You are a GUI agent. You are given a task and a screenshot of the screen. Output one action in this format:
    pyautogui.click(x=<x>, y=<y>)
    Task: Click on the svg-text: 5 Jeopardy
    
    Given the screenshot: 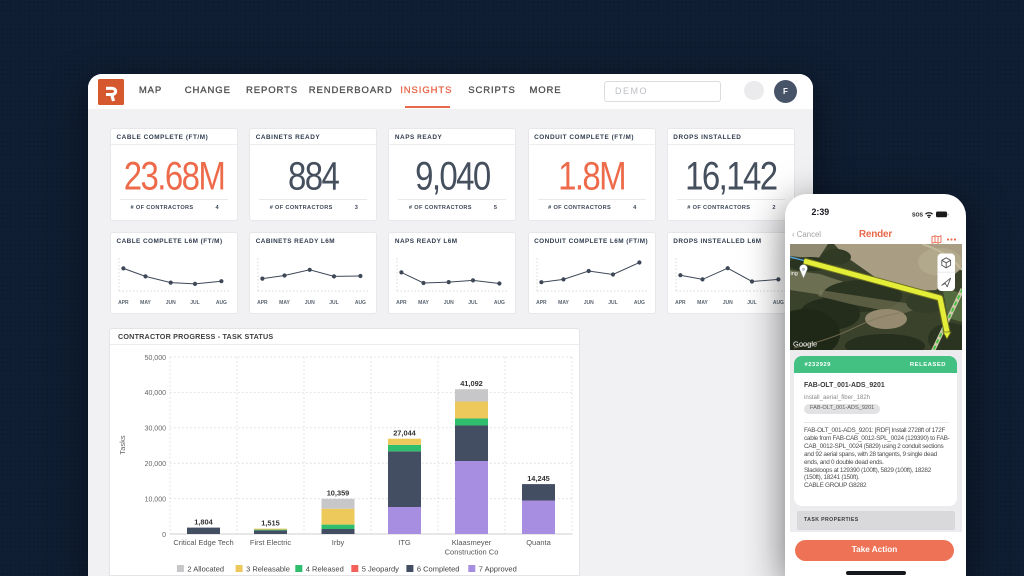 What is the action you would take?
    pyautogui.click(x=380, y=569)
    